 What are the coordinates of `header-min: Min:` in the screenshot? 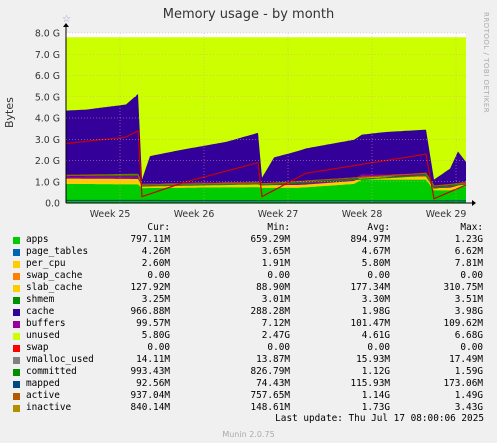 It's located at (278, 227).